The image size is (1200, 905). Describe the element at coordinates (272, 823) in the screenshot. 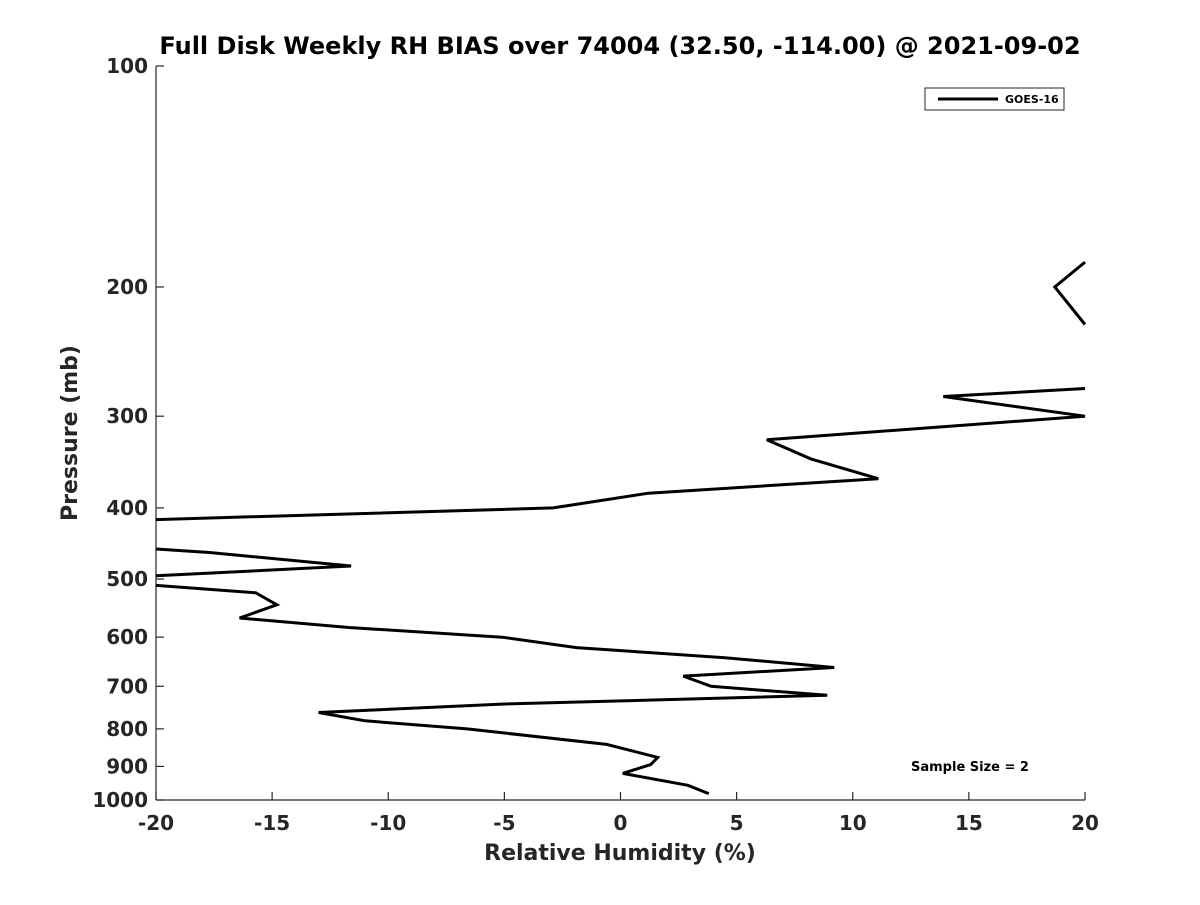

I see `x-tick-label: -15` at that location.